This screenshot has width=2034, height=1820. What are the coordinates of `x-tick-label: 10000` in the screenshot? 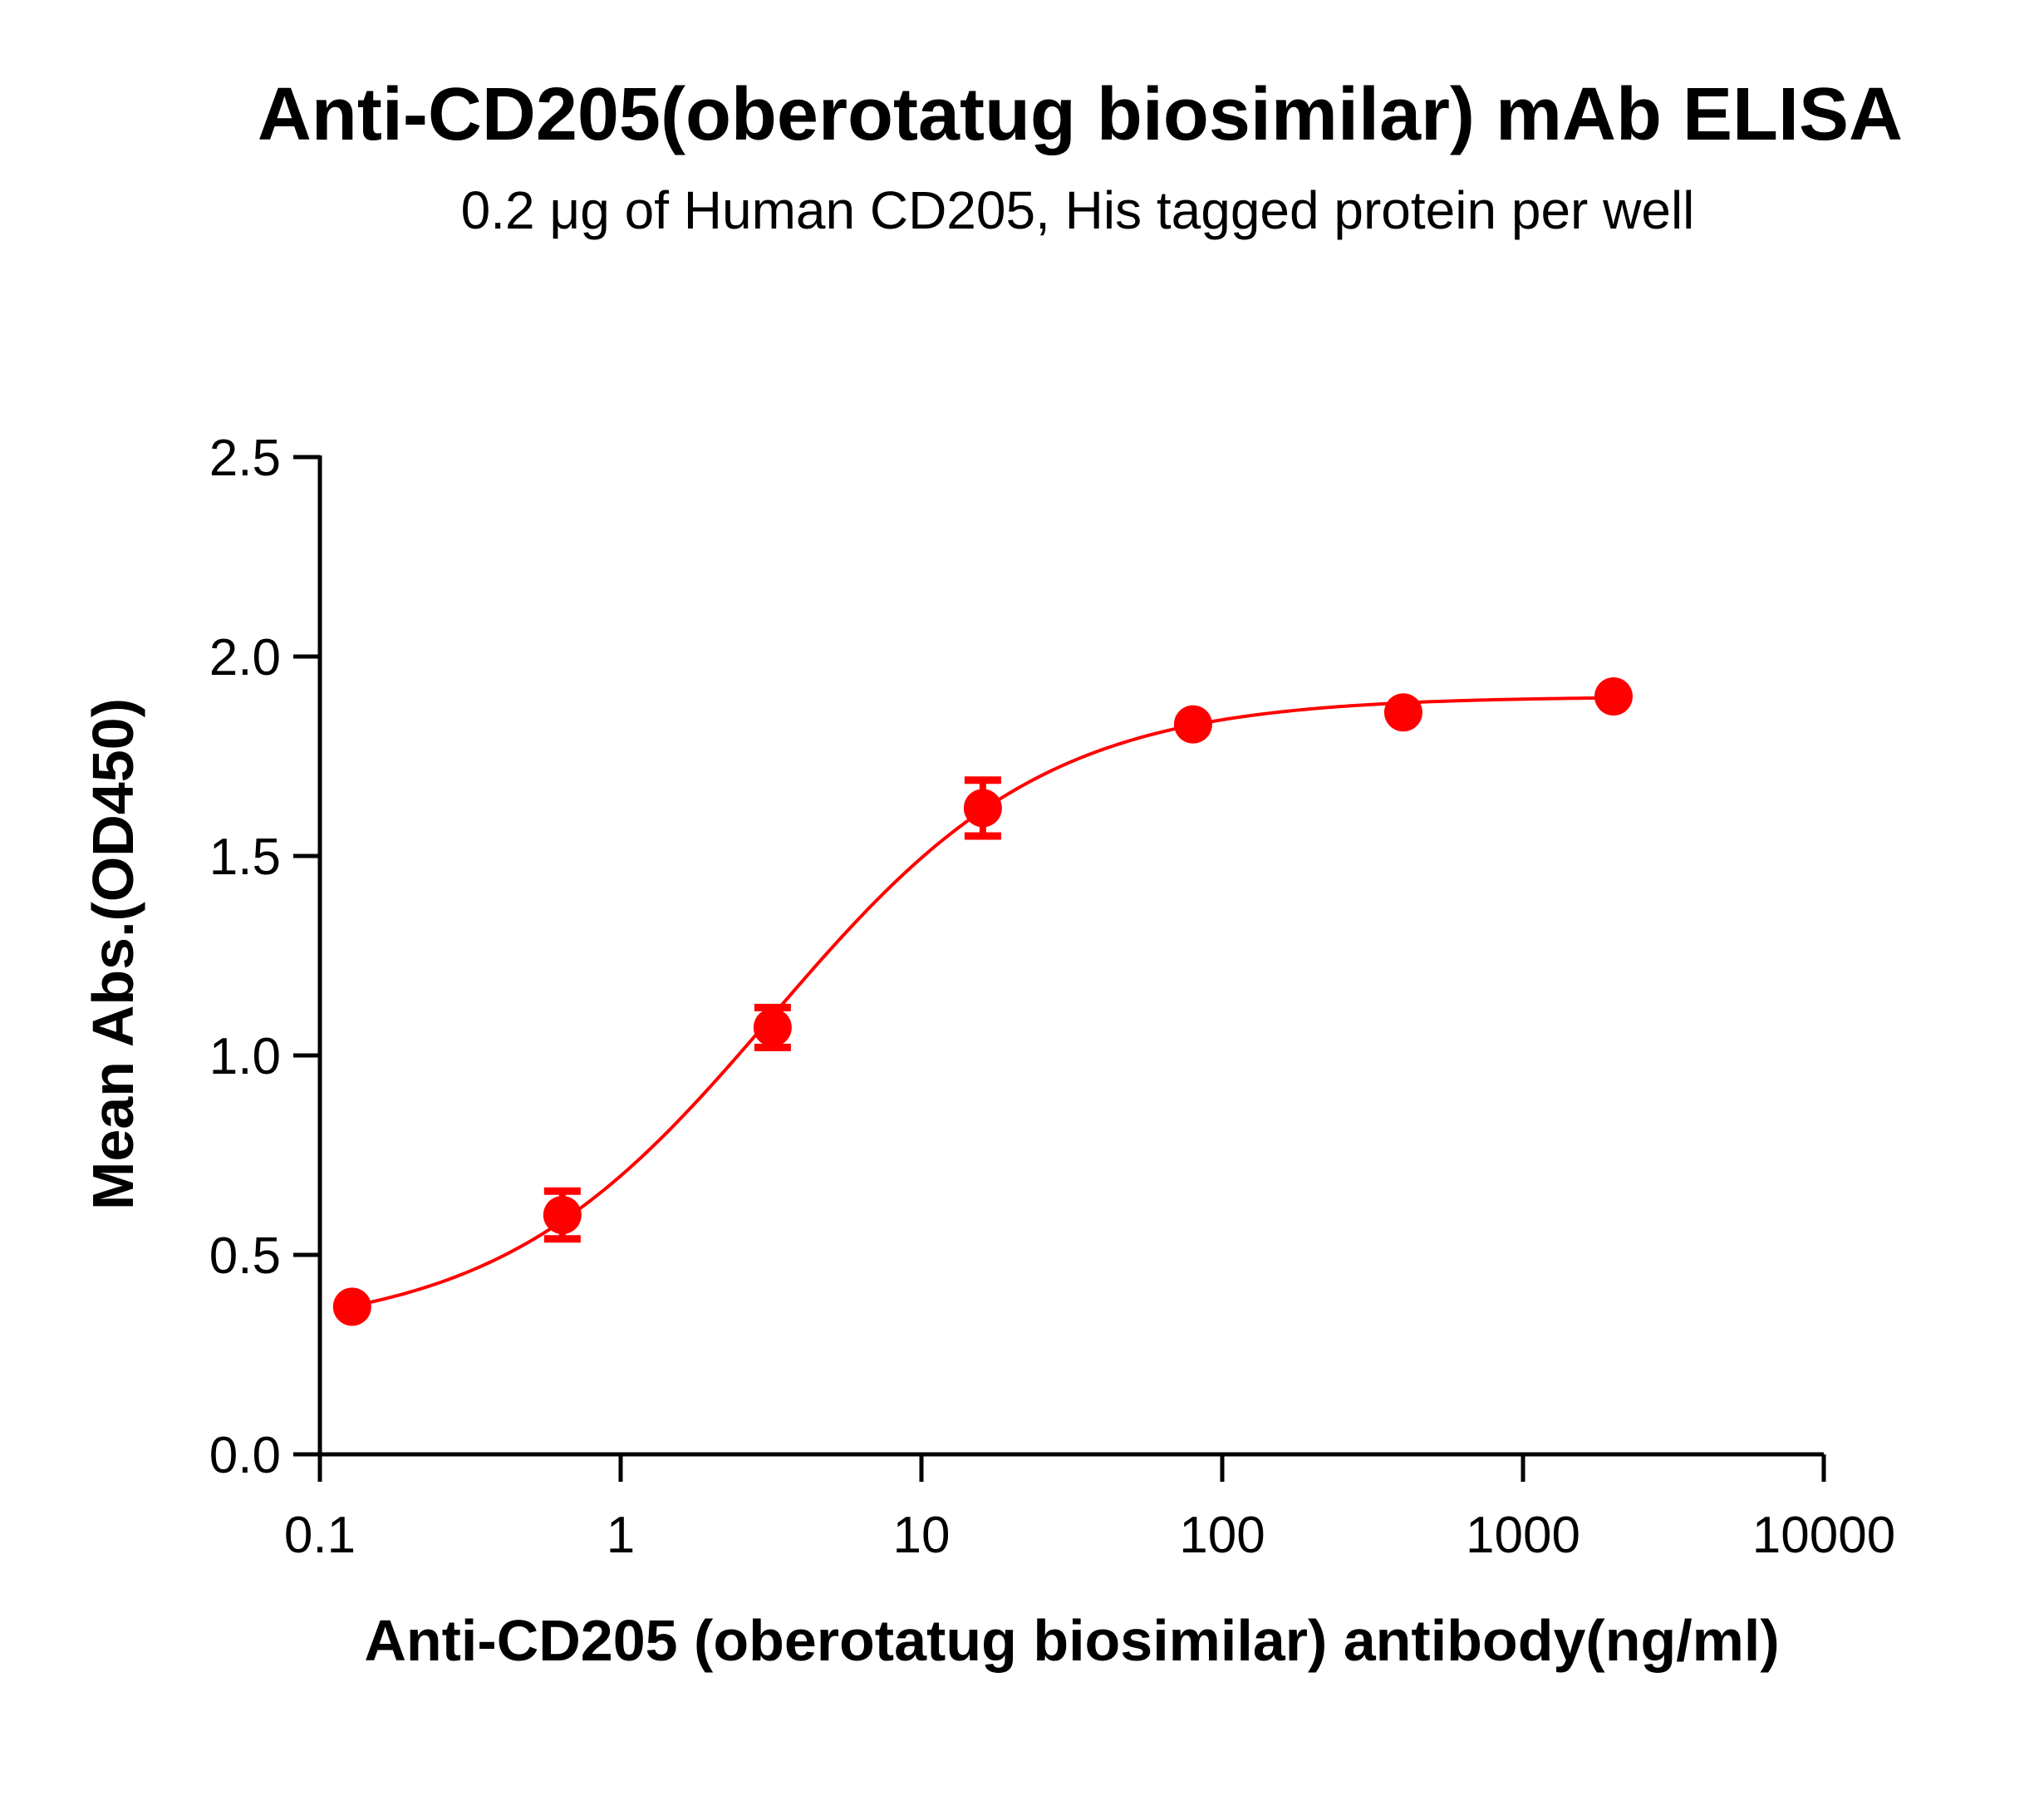 It's located at (1824, 1535).